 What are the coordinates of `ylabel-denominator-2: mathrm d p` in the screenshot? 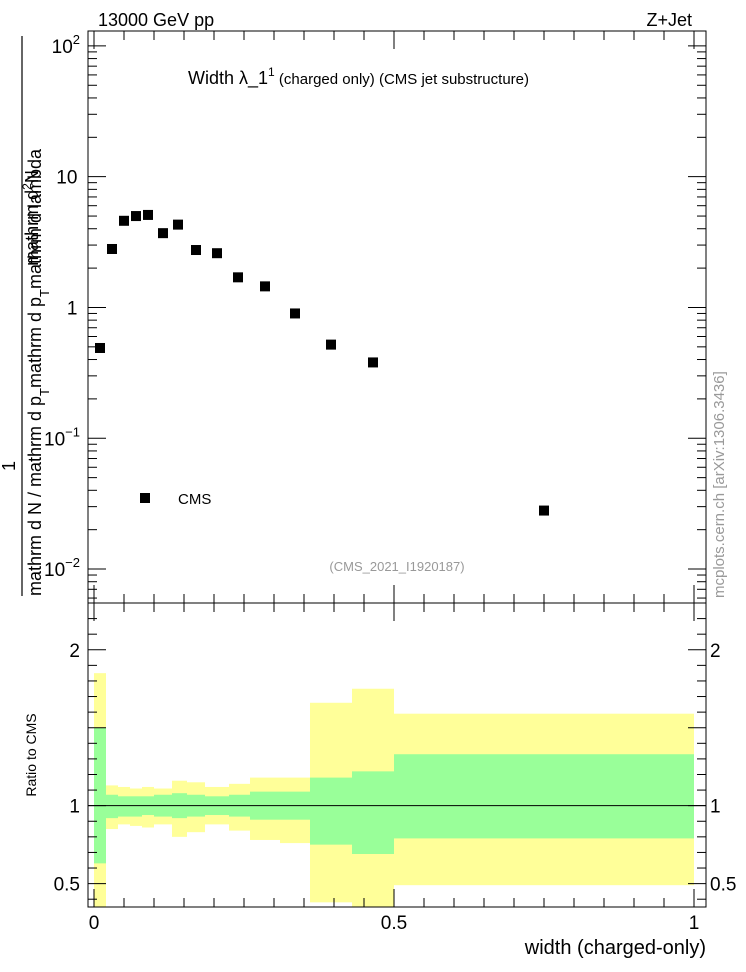 It's located at (35, 342).